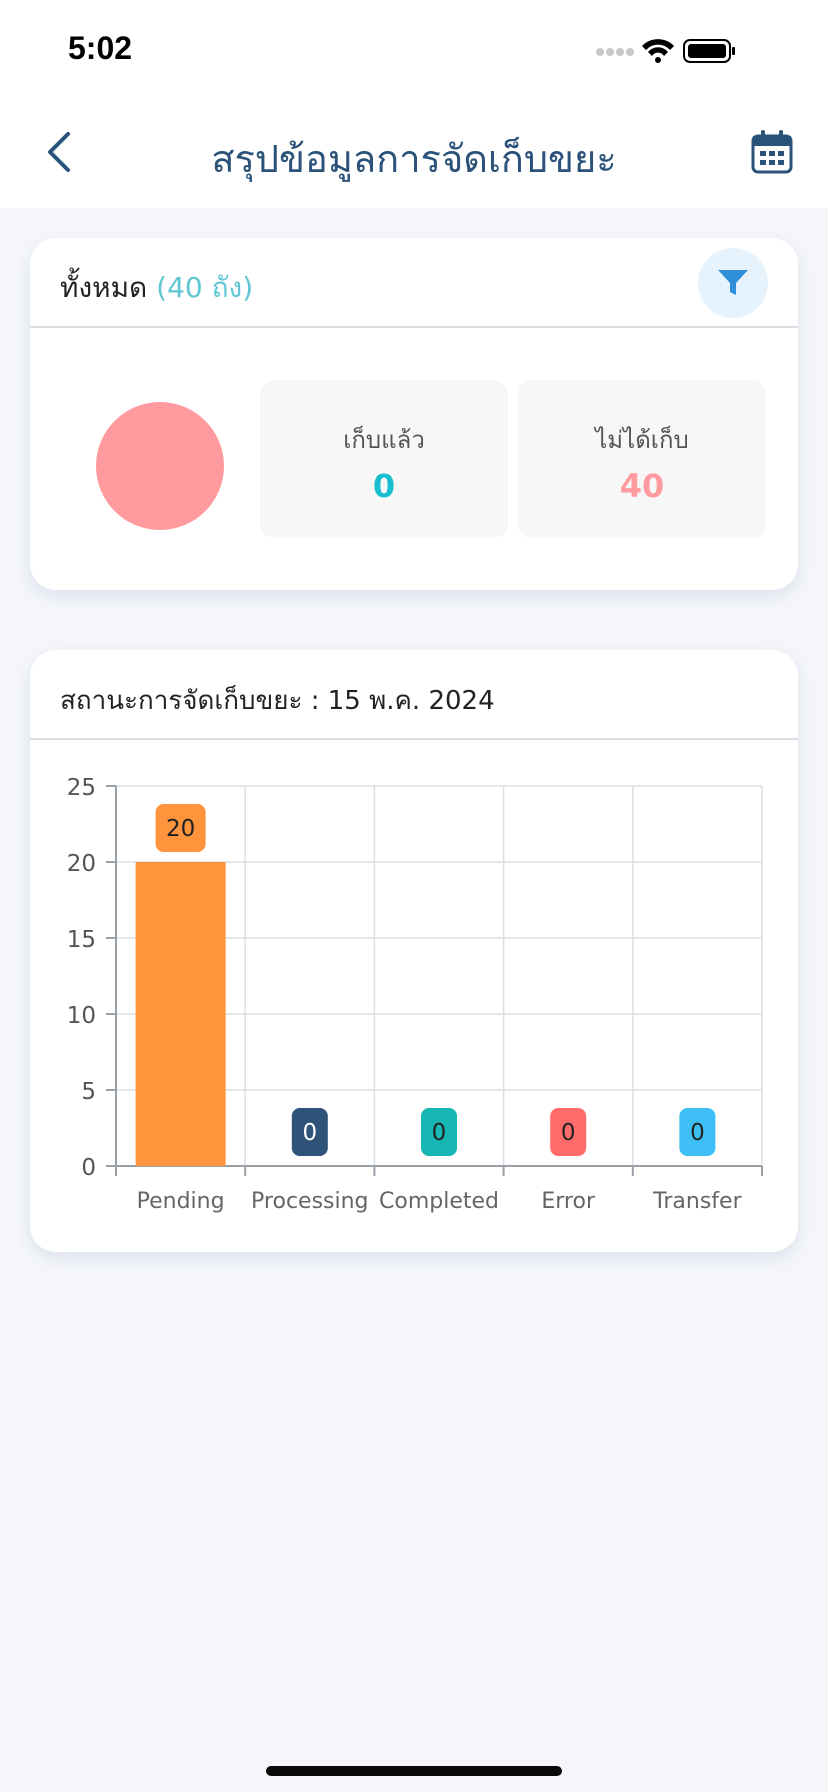 This screenshot has height=1792, width=828. What do you see at coordinates (205, 287) in the screenshot?
I see `summary-count: (40 ถัง)` at bounding box center [205, 287].